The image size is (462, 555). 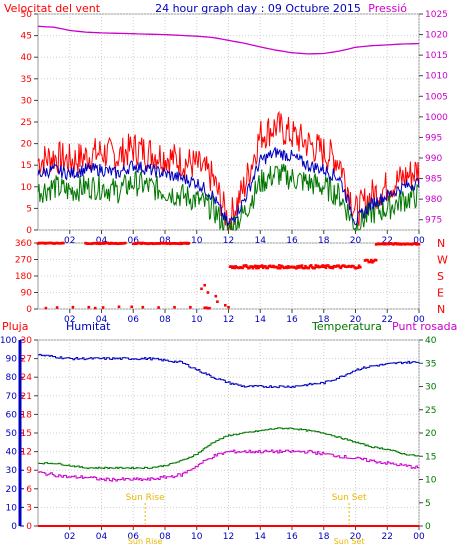 What do you see at coordinates (23, 244) in the screenshot?
I see `direction-y-tick-label: 360` at bounding box center [23, 244].